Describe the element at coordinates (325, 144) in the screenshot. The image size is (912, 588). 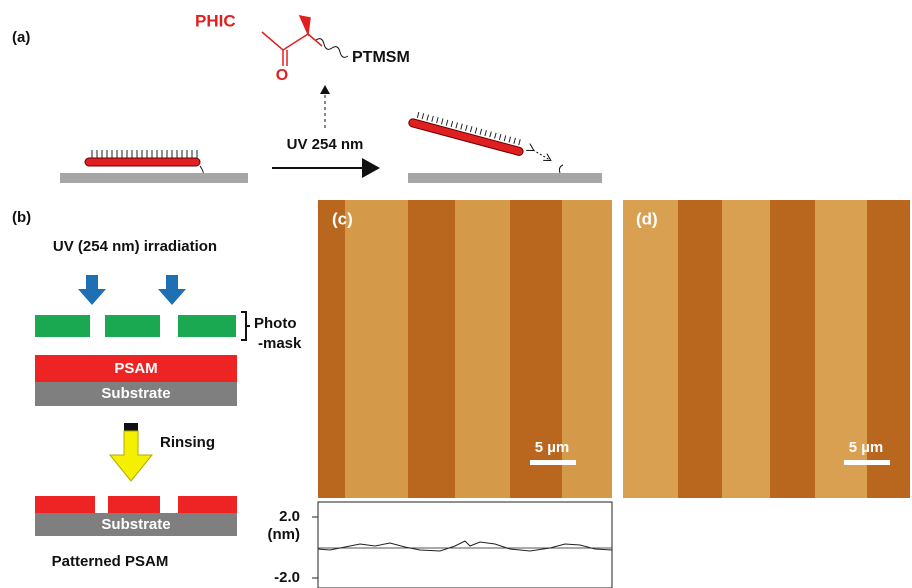
I see `arrow-label: UV 254 nm` at that location.